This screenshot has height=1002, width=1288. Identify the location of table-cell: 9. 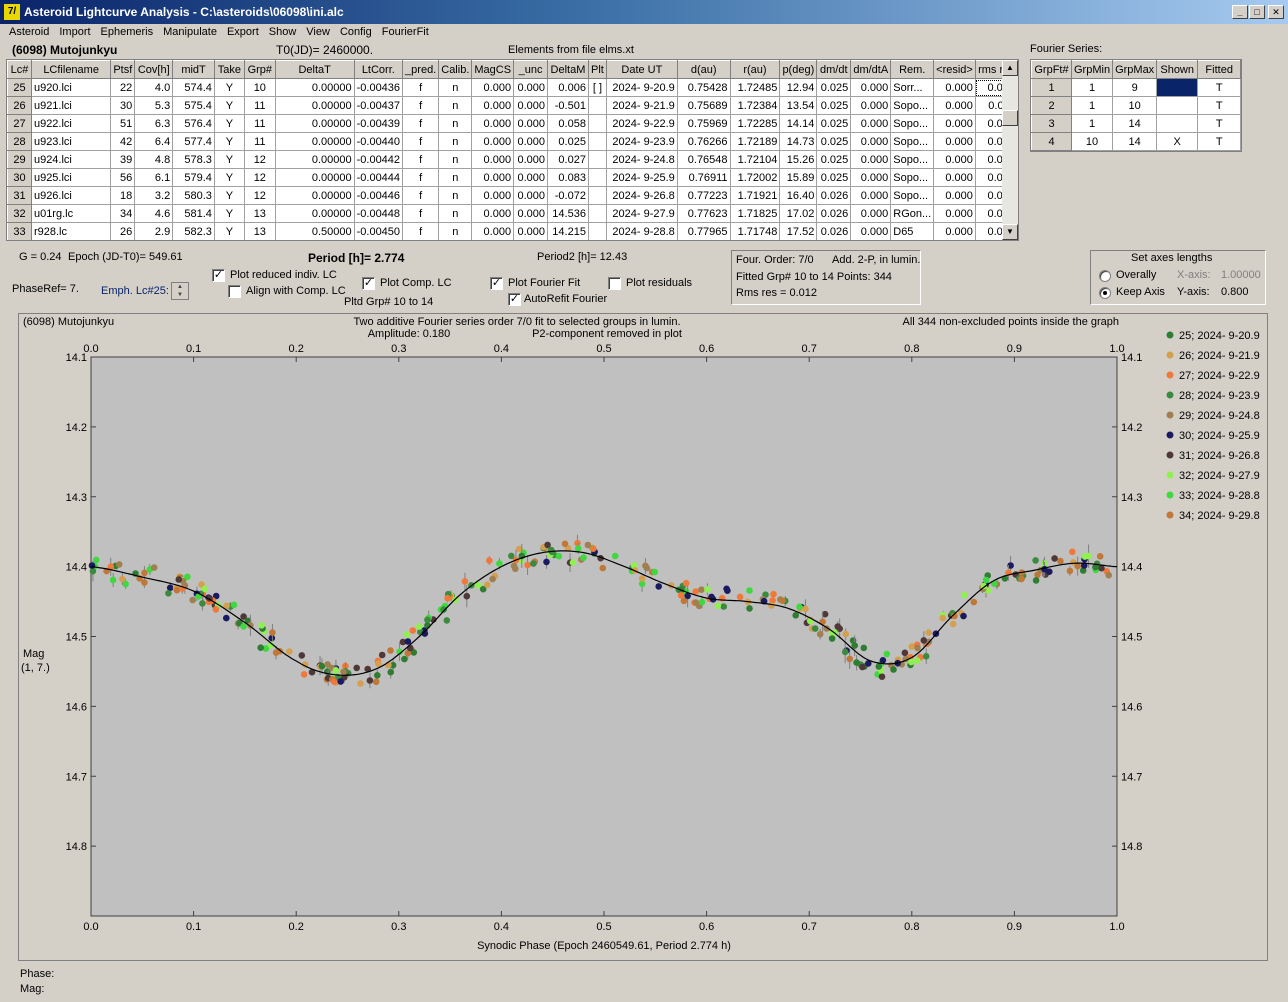
(1135, 87).